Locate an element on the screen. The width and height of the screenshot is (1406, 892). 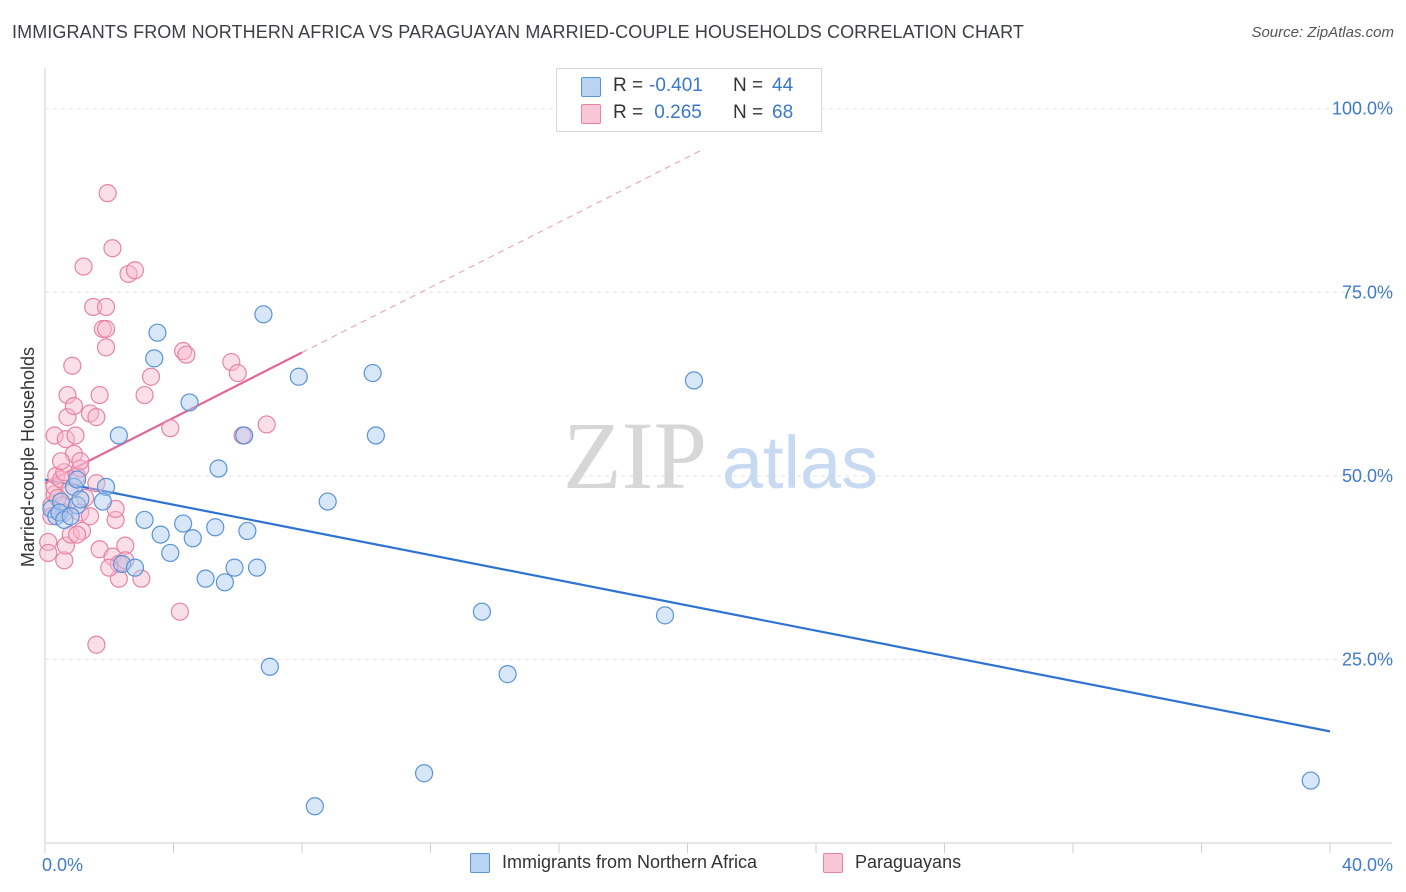
paraguayans-trend-line is located at coordinates (173, 418).